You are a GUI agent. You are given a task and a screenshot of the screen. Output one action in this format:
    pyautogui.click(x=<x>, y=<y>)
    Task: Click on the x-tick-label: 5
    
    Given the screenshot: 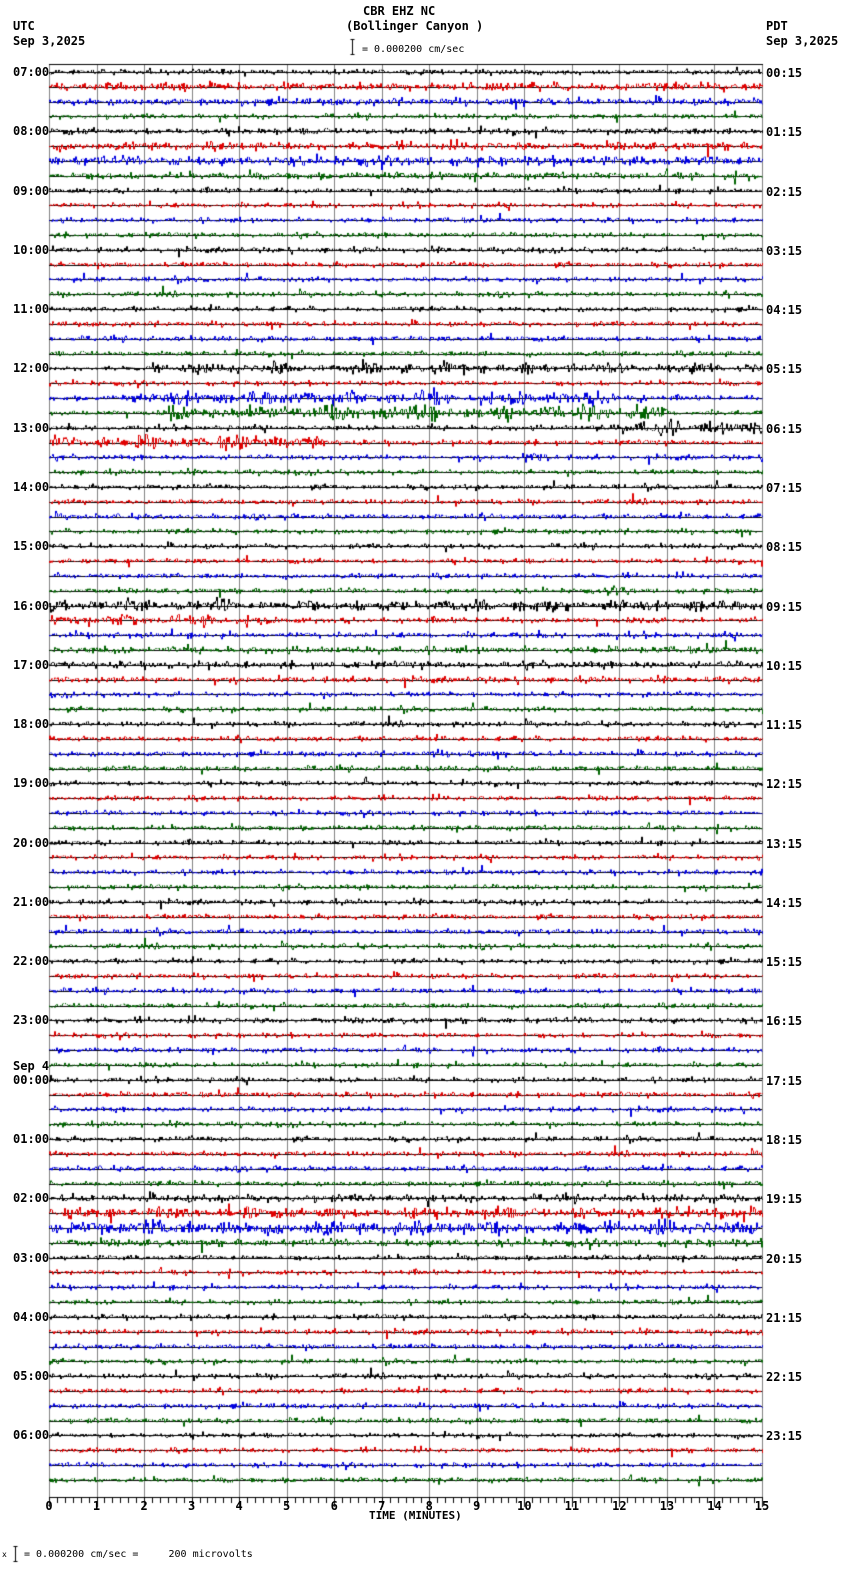 What is the action you would take?
    pyautogui.click(x=287, y=1506)
    